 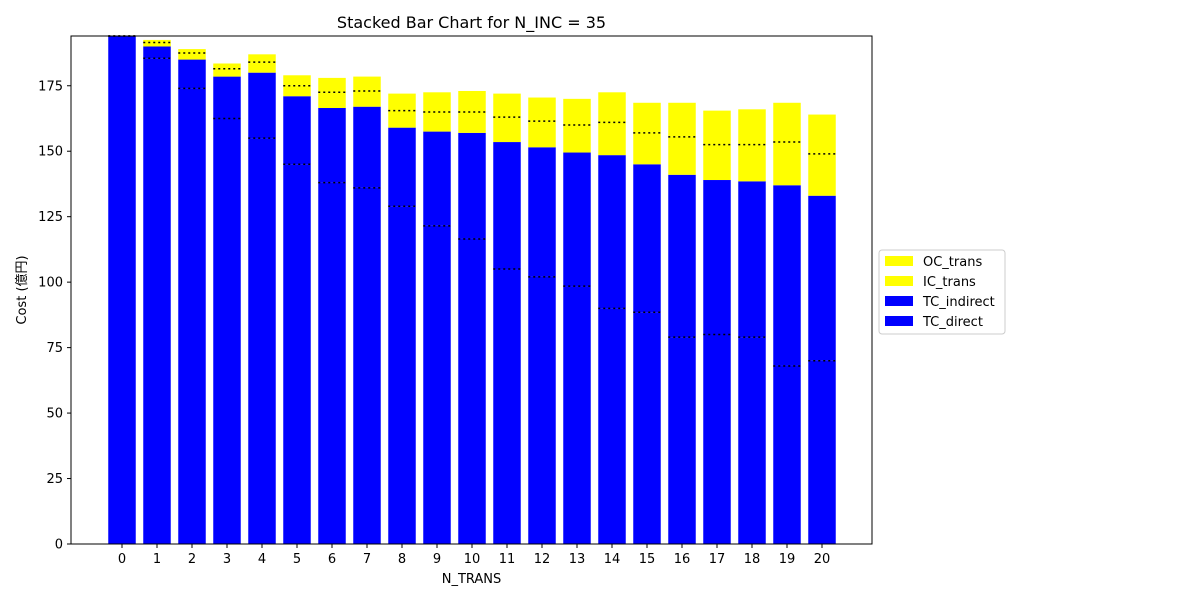 I want to click on x-tick-label: 17, so click(x=717, y=559).